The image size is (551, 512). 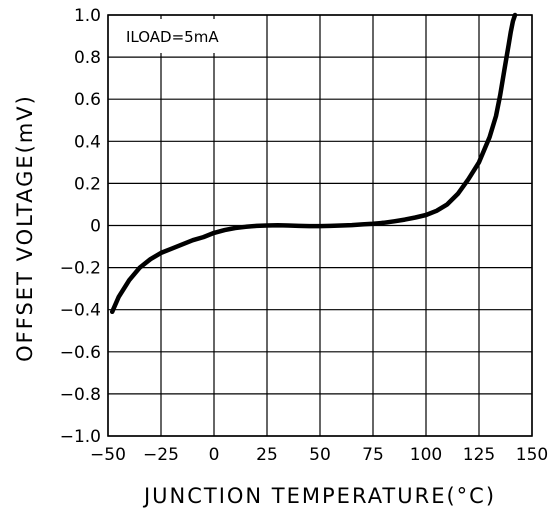 What do you see at coordinates (87, 100) in the screenshot?
I see `y-tick-label: 0.6` at bounding box center [87, 100].